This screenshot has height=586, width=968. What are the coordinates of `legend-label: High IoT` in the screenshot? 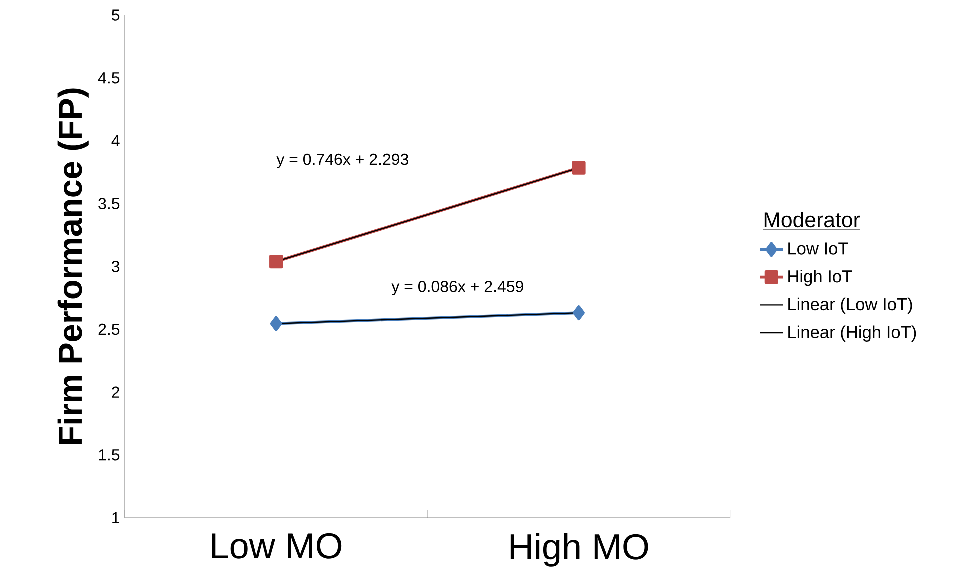 It's located at (820, 278).